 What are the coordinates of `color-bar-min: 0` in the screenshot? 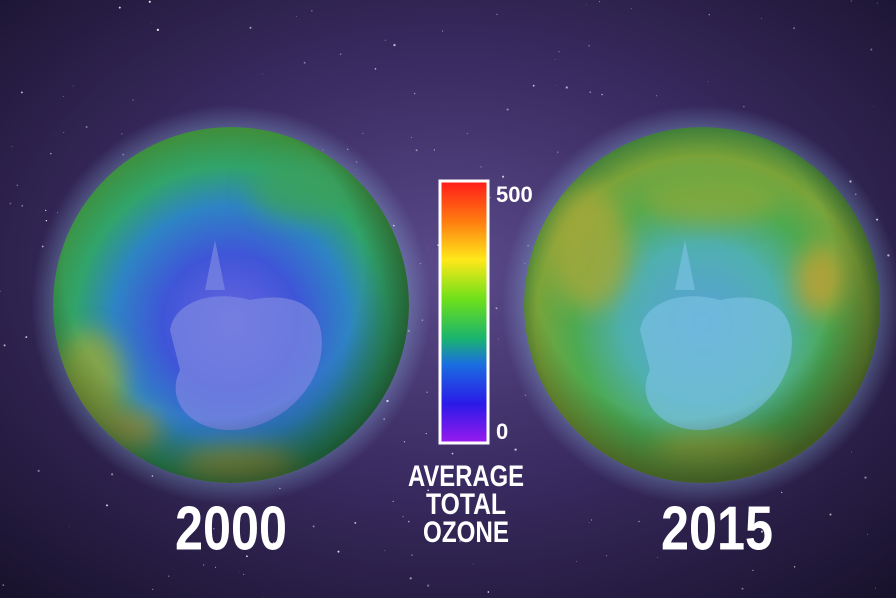 It's located at (502, 431).